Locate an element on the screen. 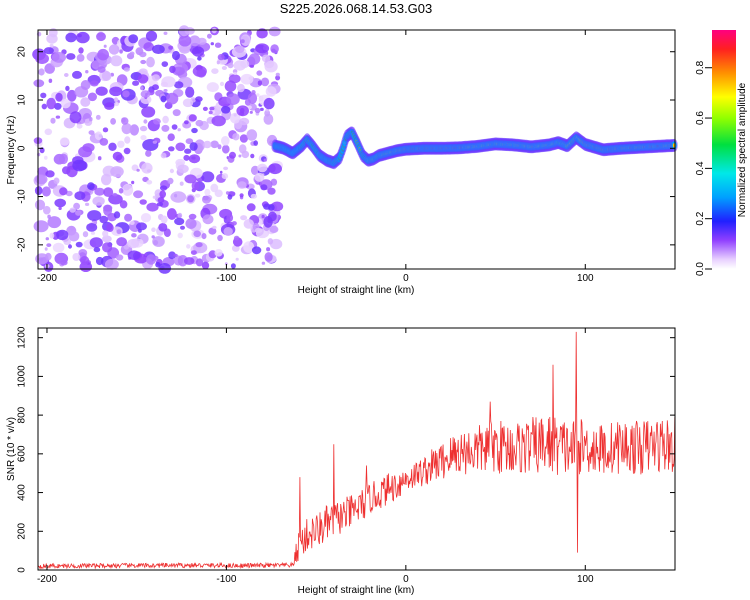 This screenshot has width=750, height=600. snr-x-label: Height of straight line (km) is located at coordinates (356, 590).